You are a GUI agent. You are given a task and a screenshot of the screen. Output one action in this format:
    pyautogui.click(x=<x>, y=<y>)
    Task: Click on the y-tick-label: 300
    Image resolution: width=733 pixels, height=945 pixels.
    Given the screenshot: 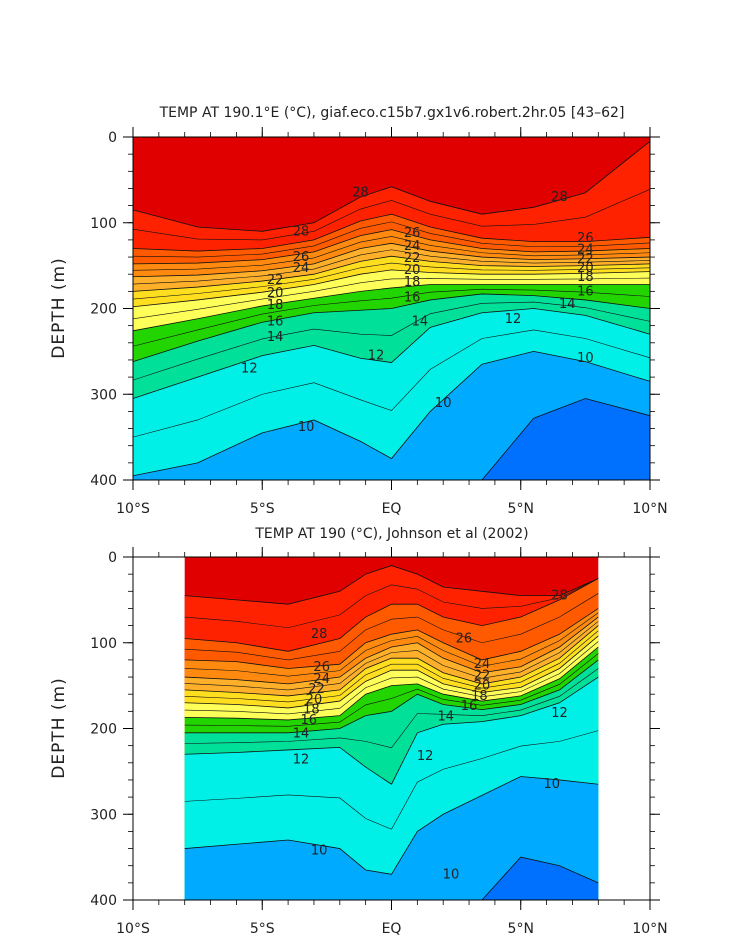 What is the action you would take?
    pyautogui.click(x=103, y=395)
    